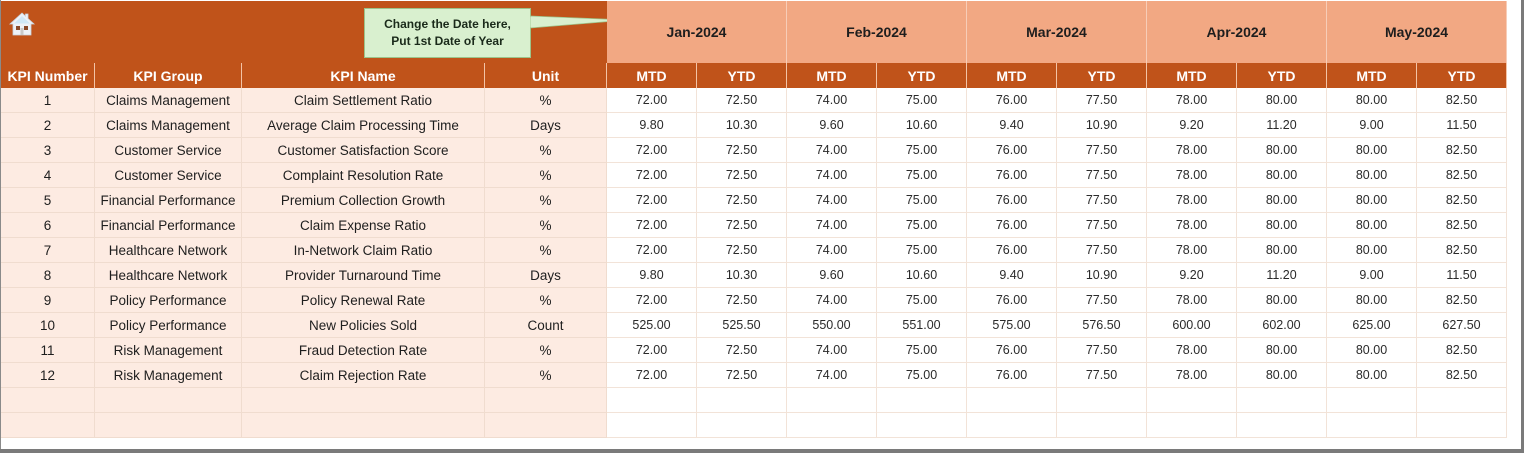  I want to click on cell-kpi-number: 11, so click(48, 350).